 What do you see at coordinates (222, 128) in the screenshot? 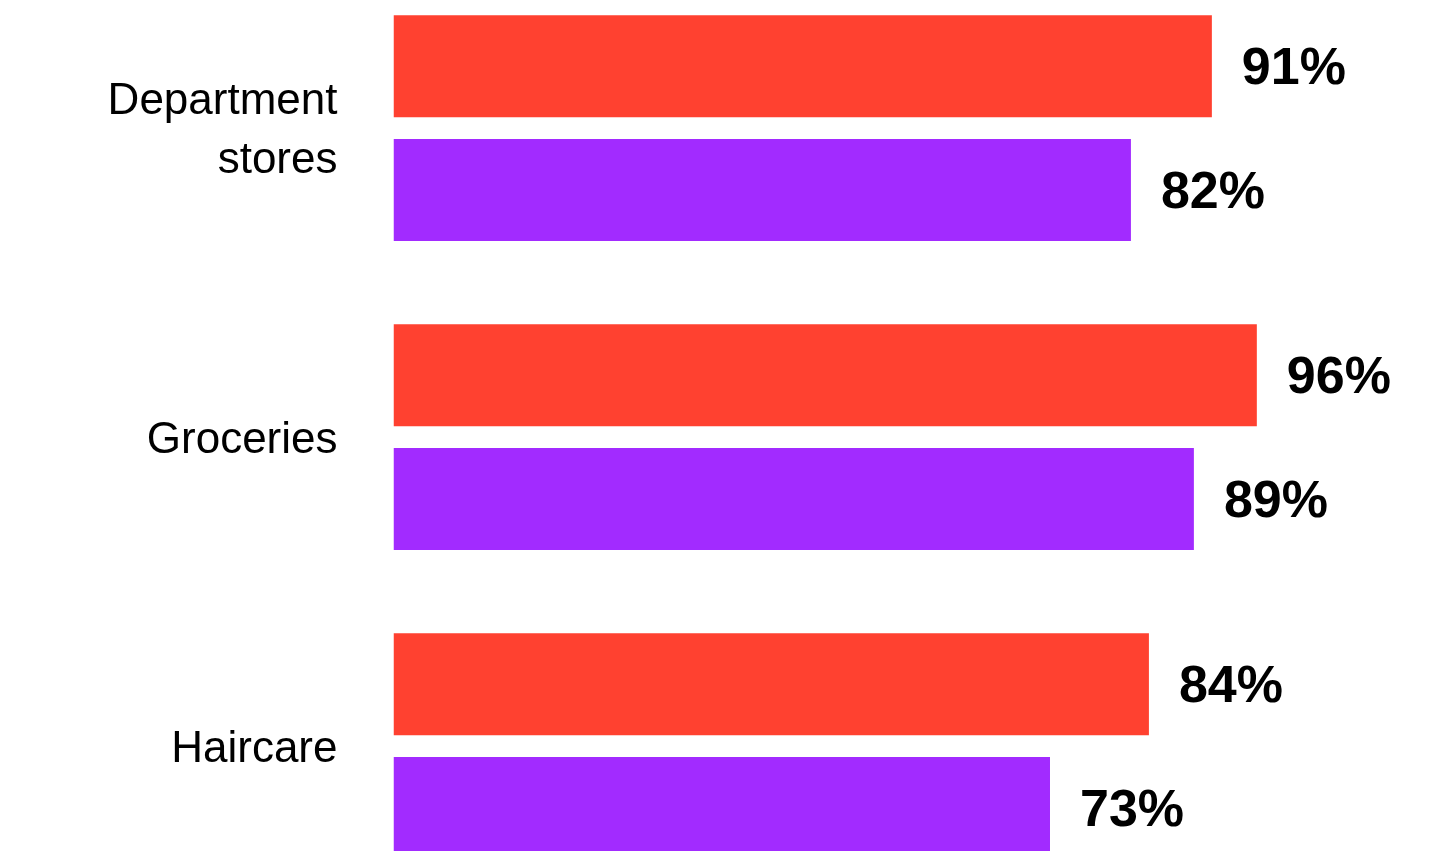
I see `y-tick-label: Department stores` at bounding box center [222, 128].